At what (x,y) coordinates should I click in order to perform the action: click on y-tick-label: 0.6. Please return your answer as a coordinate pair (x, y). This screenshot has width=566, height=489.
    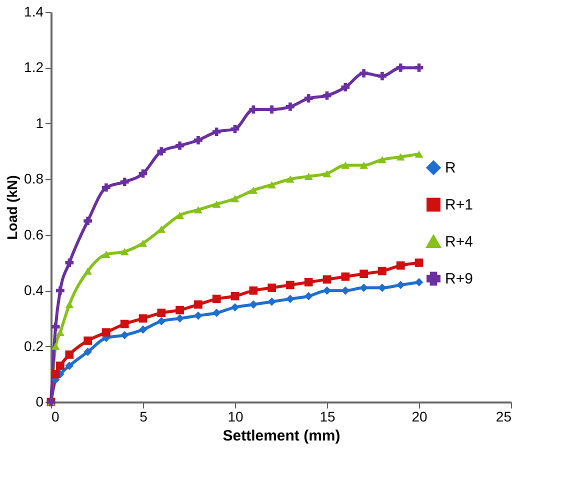
    Looking at the image, I should click on (34, 234).